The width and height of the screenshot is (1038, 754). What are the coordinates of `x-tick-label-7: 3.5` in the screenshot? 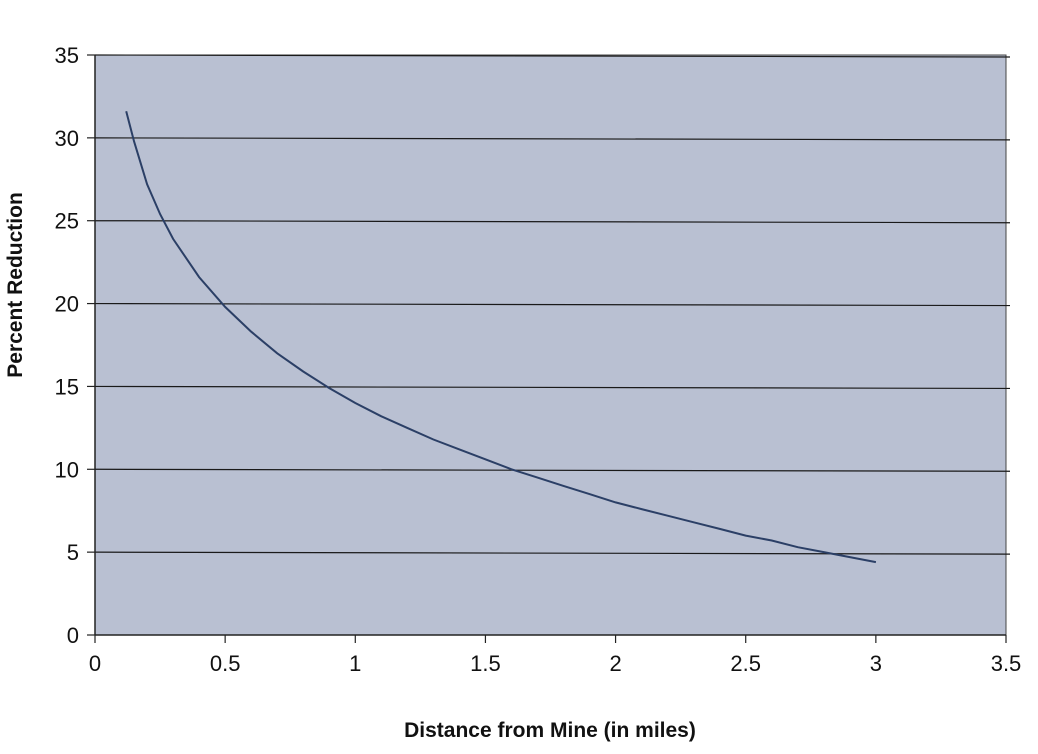 It's located at (1006, 663).